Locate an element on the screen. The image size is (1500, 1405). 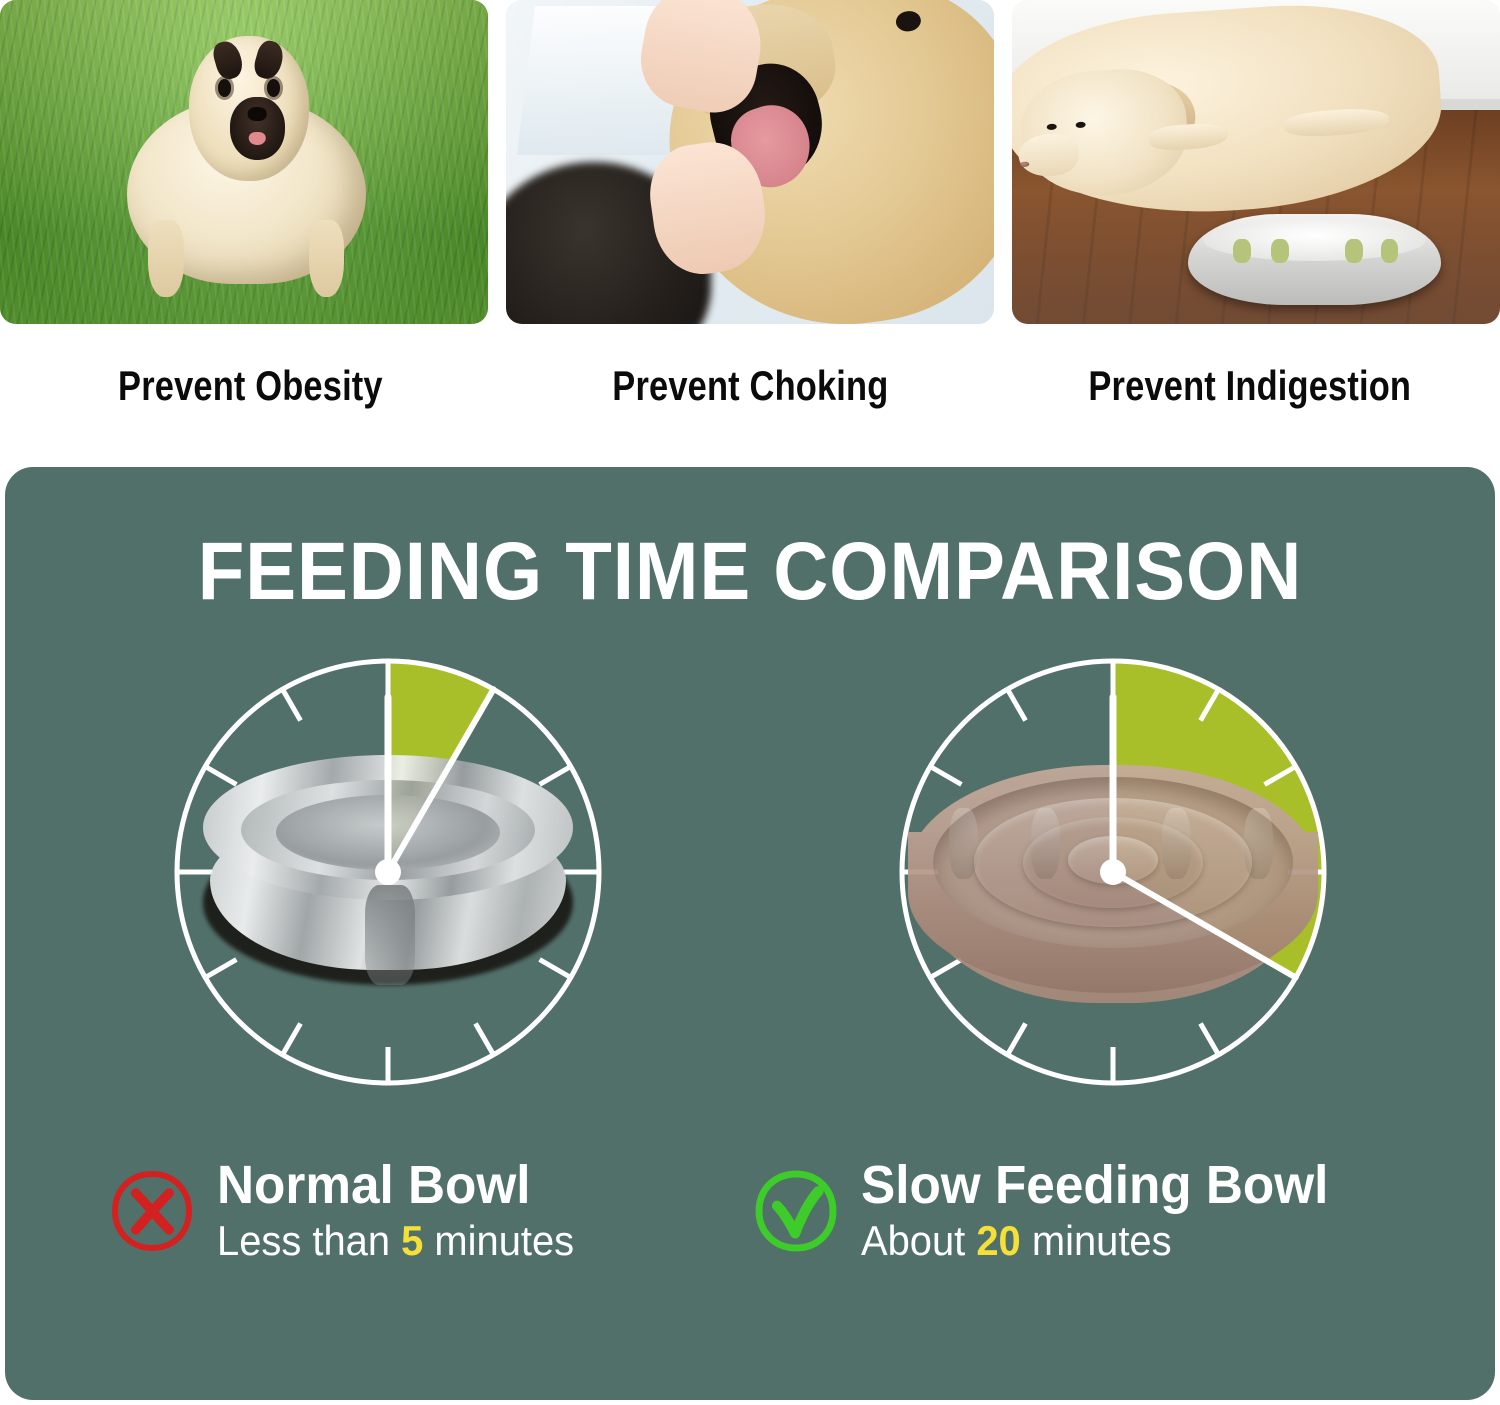
slow-bowl-minutes-value: 20 is located at coordinates (998, 1241).